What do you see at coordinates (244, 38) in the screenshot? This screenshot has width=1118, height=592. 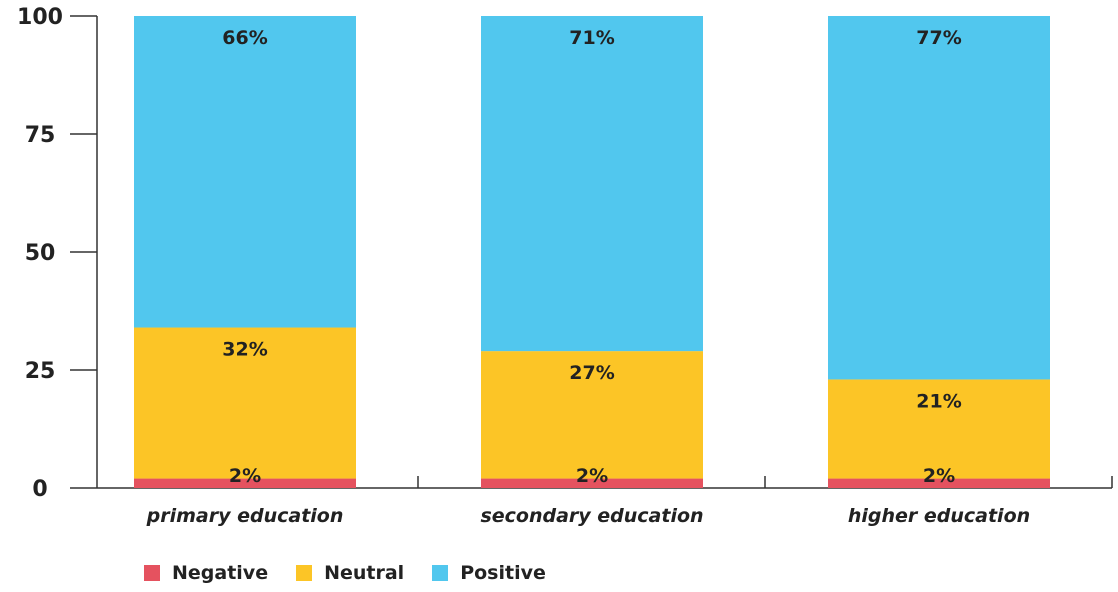 I see `data-label-positive: 66%` at bounding box center [244, 38].